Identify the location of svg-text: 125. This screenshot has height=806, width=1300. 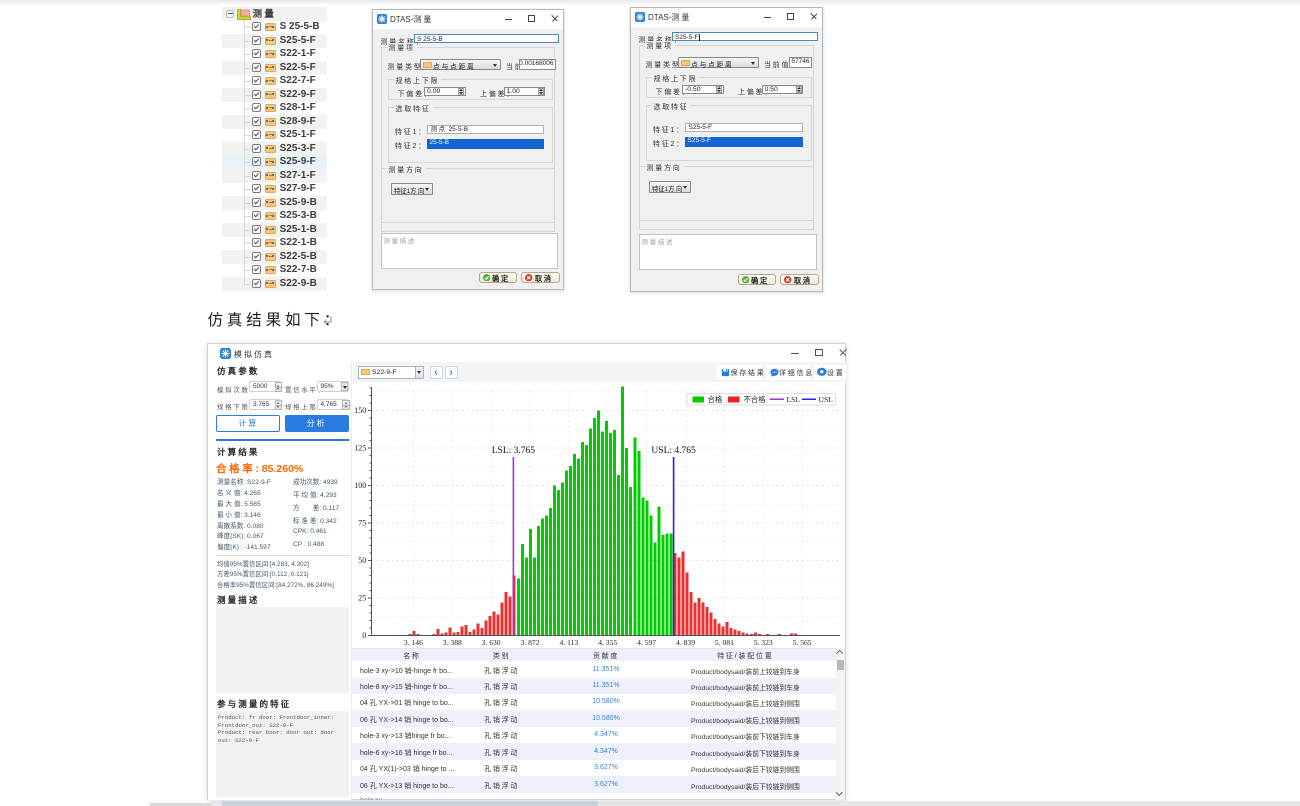
(360, 448).